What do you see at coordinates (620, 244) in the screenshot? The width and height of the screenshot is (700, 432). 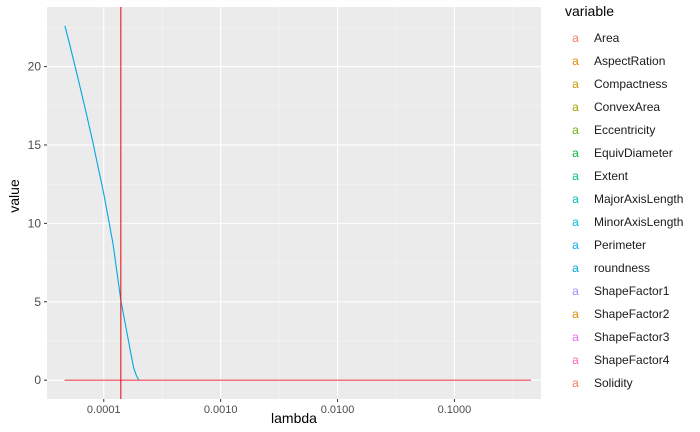 I see `legend-label: Perimeter` at bounding box center [620, 244].